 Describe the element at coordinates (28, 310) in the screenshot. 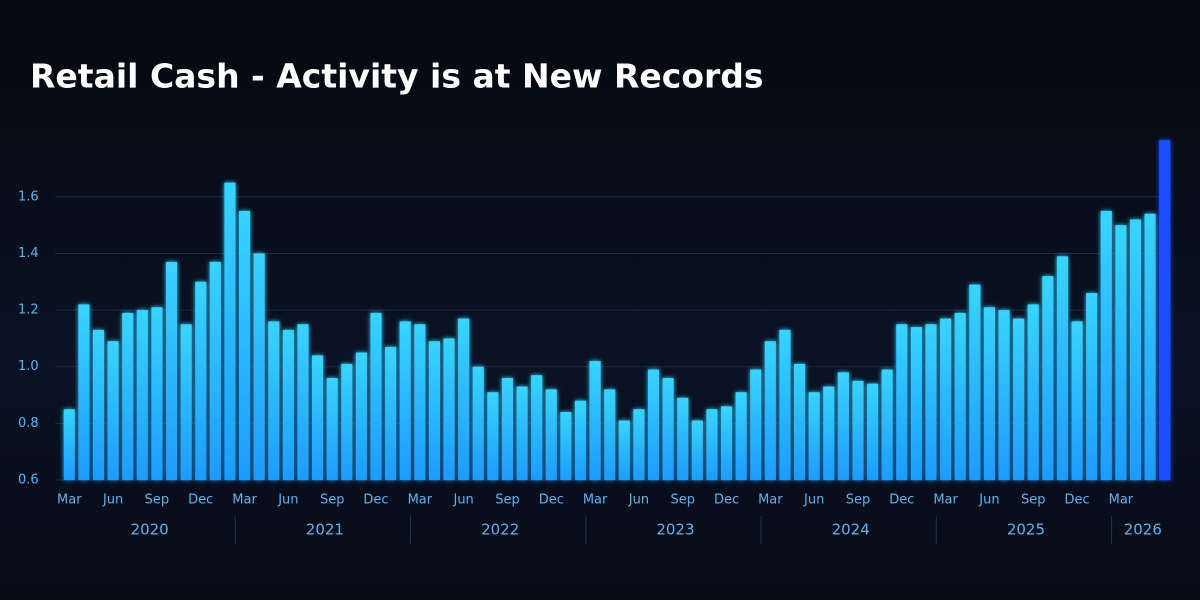

I see `y-tick-label: 1.2` at that location.